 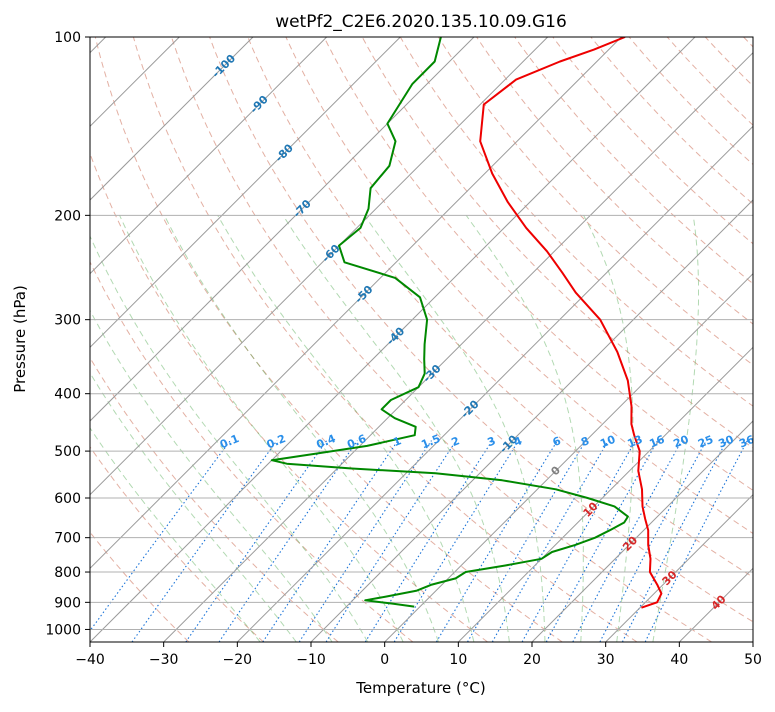 I want to click on x-tick-label: −20, so click(x=238, y=660).